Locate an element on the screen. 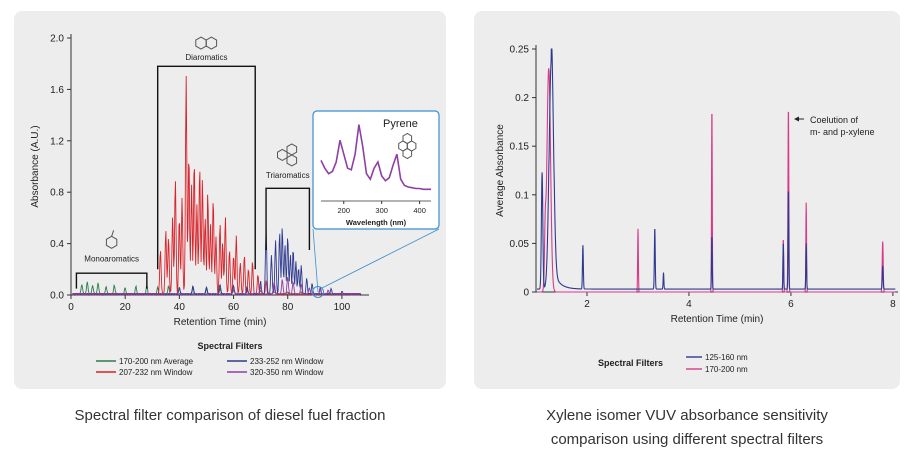  legend-label: 207-232 nm Window is located at coordinates (156, 372).